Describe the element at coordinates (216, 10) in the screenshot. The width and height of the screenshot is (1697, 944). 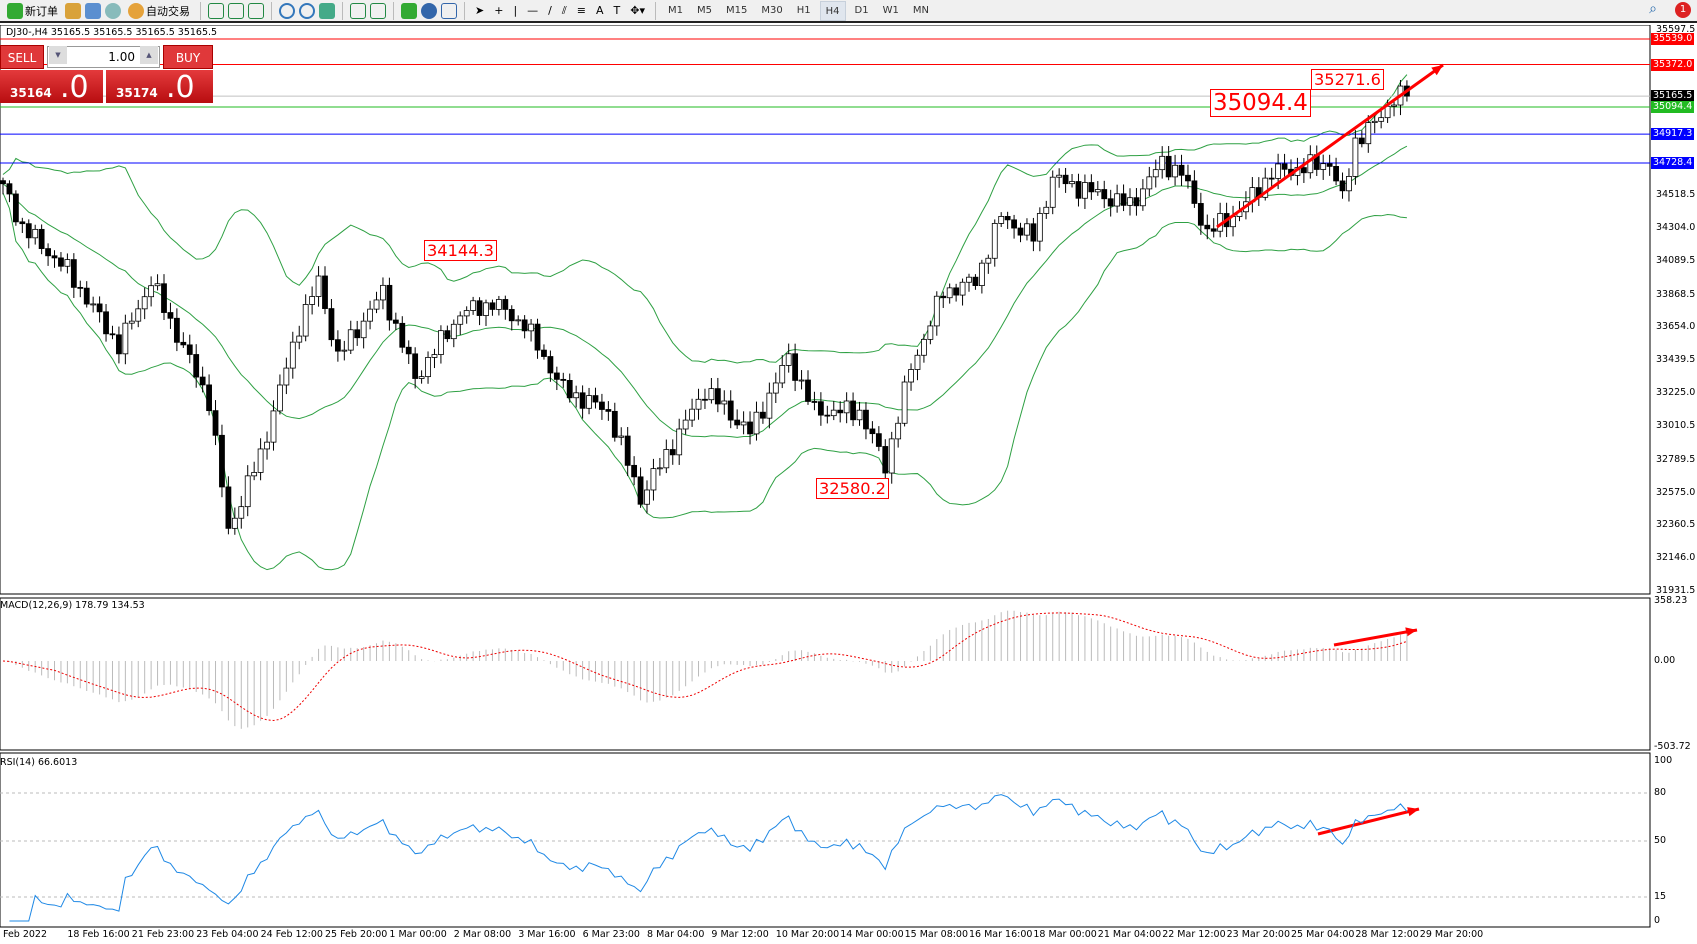
I see `bar-chart-icon` at that location.